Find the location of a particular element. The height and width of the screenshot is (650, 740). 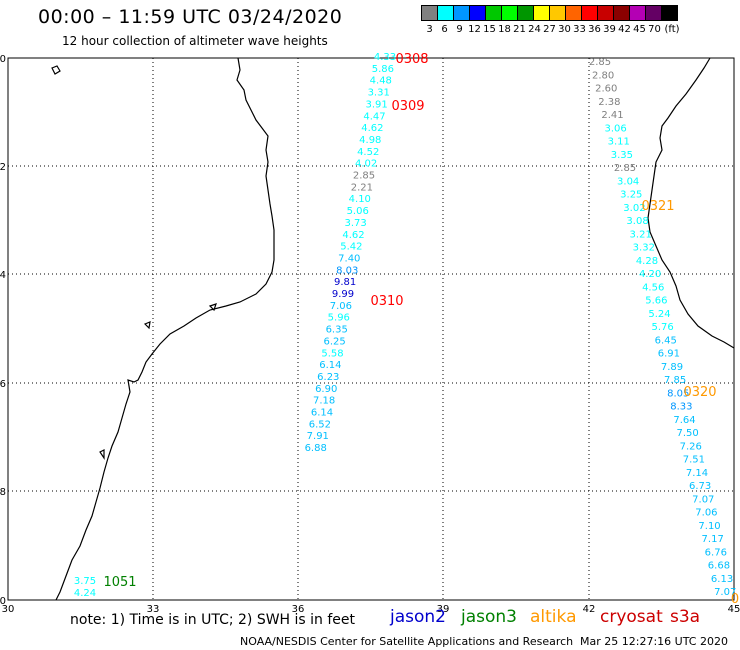

island-bazaruto is located at coordinates (56, 70).